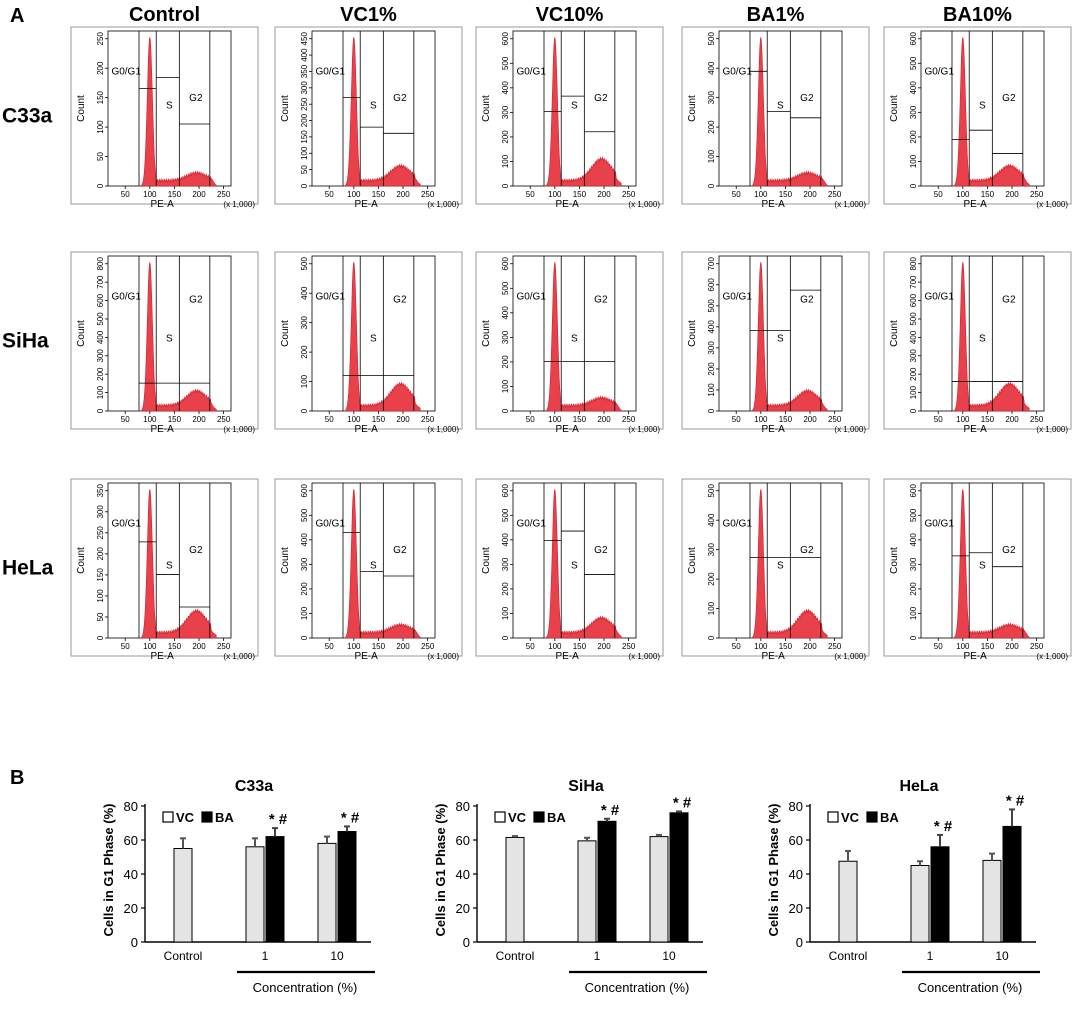 This screenshot has width=1072, height=1020. What do you see at coordinates (254, 786) in the screenshot?
I see `chart-title: C33a` at bounding box center [254, 786].